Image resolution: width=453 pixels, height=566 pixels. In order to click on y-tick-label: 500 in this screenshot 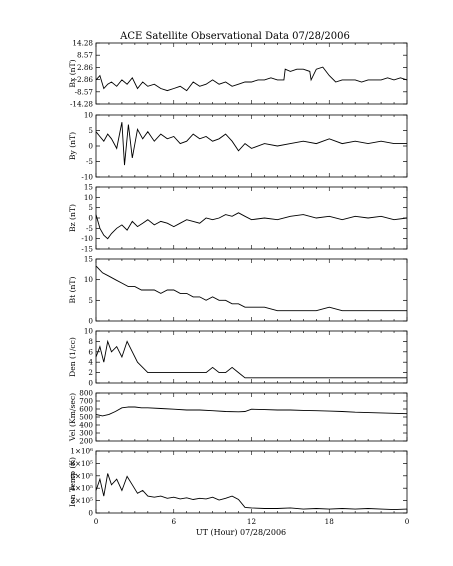, I will do `click(86, 417)`.